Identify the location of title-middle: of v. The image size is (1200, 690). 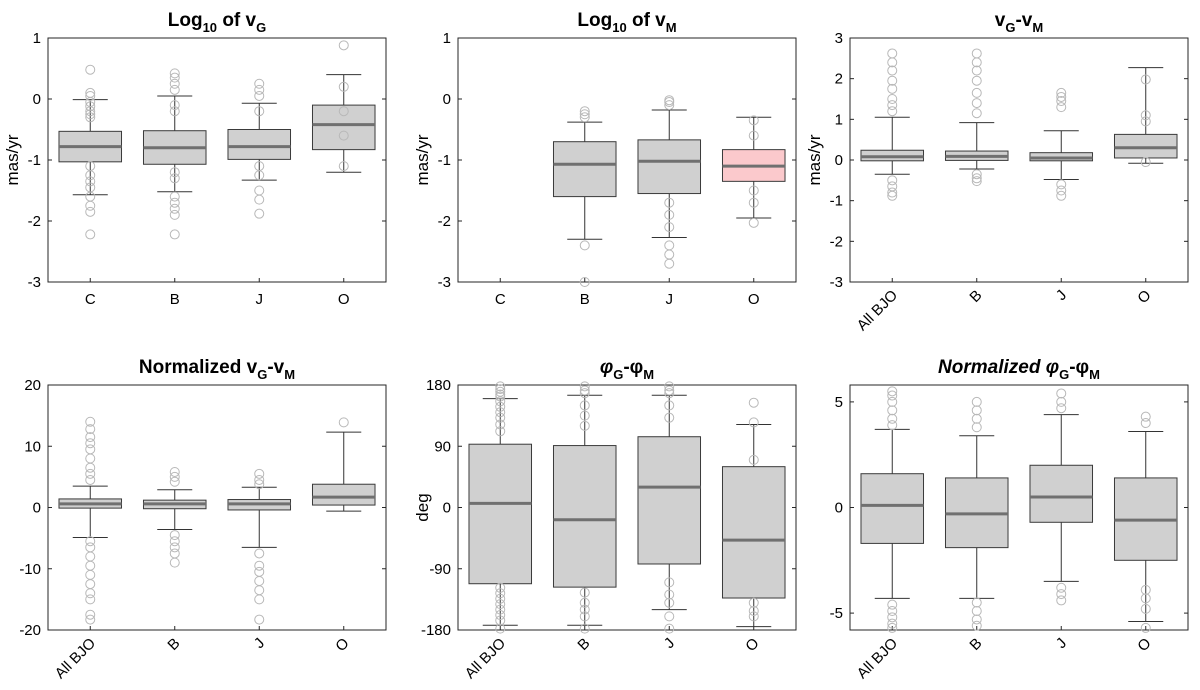
(236, 20).